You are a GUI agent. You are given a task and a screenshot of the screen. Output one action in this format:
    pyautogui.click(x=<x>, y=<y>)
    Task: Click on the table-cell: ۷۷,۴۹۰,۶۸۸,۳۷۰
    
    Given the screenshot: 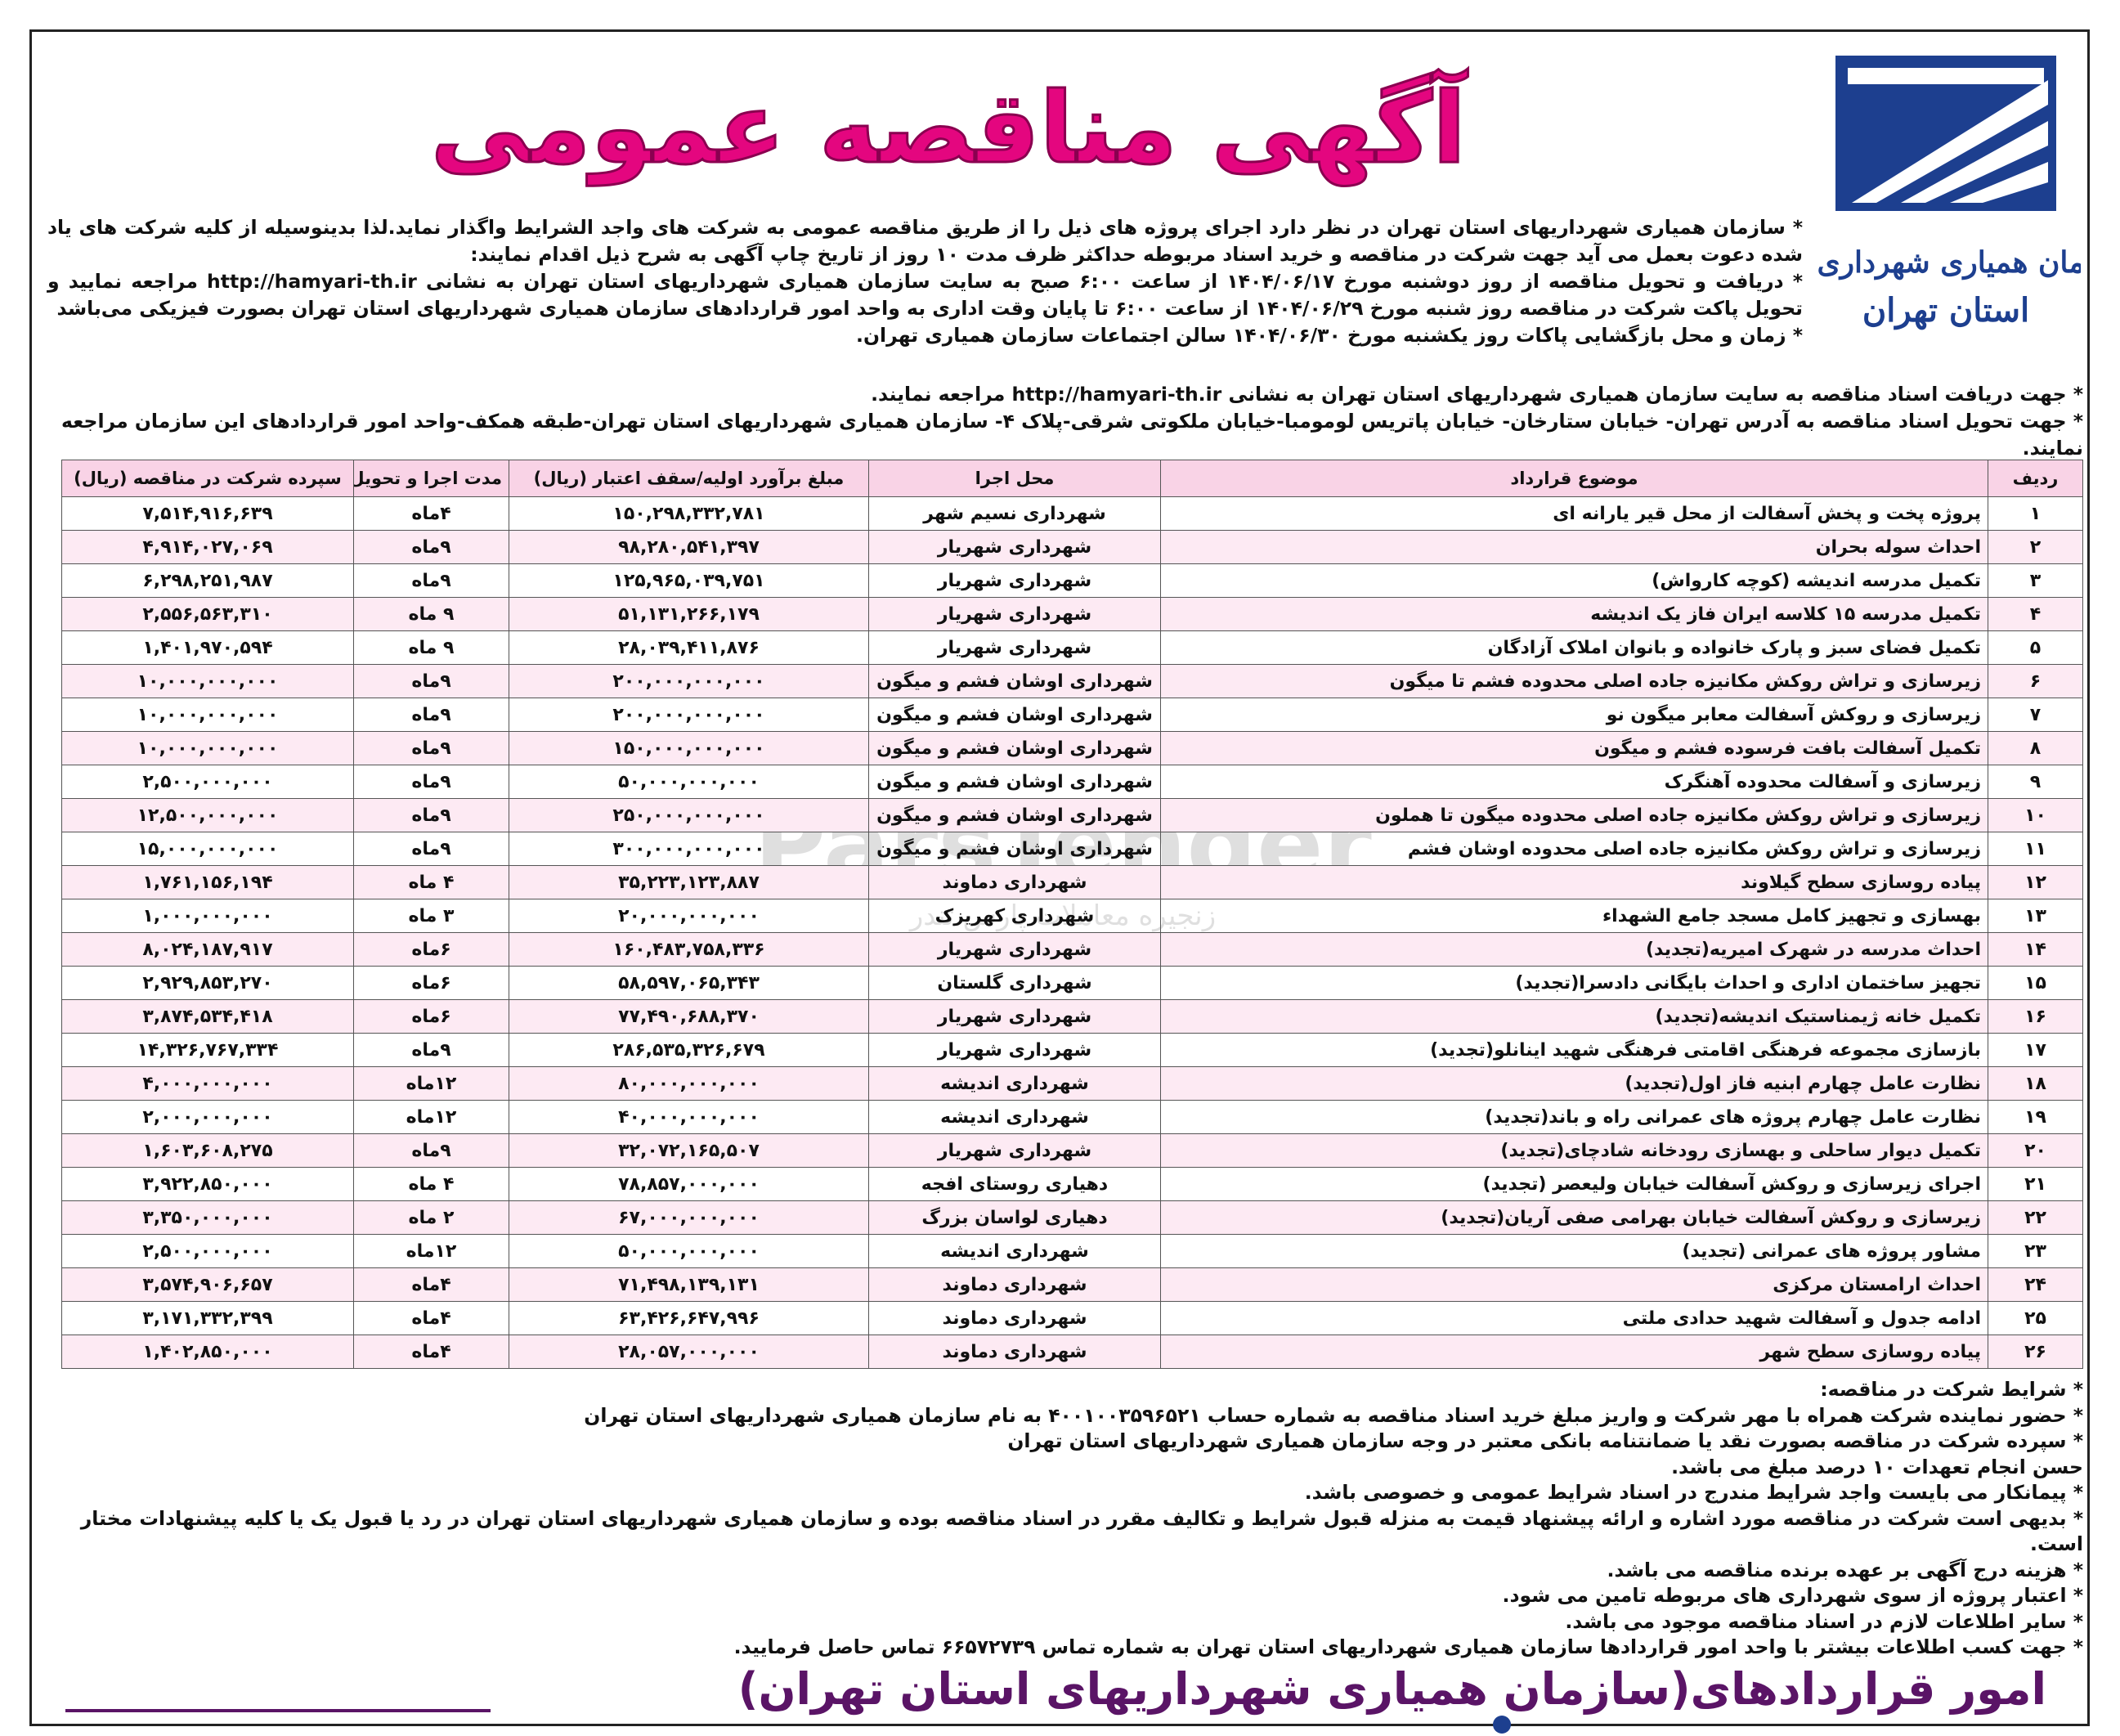 What is the action you would take?
    pyautogui.click(x=689, y=1017)
    